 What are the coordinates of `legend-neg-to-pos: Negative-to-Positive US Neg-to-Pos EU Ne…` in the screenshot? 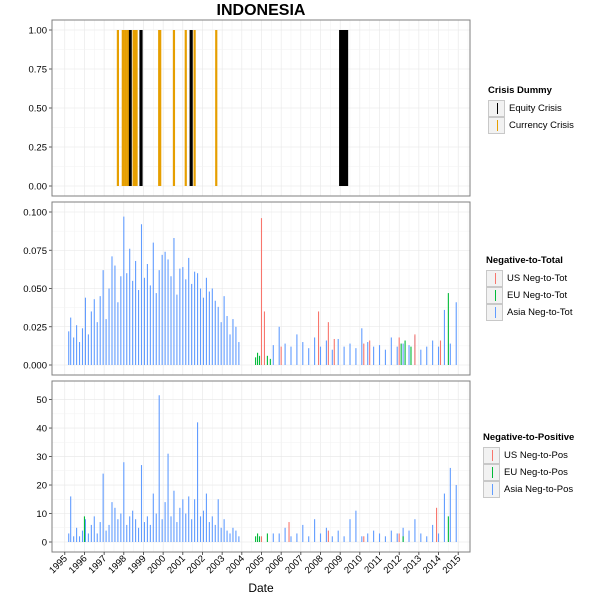 It's located at (528, 465).